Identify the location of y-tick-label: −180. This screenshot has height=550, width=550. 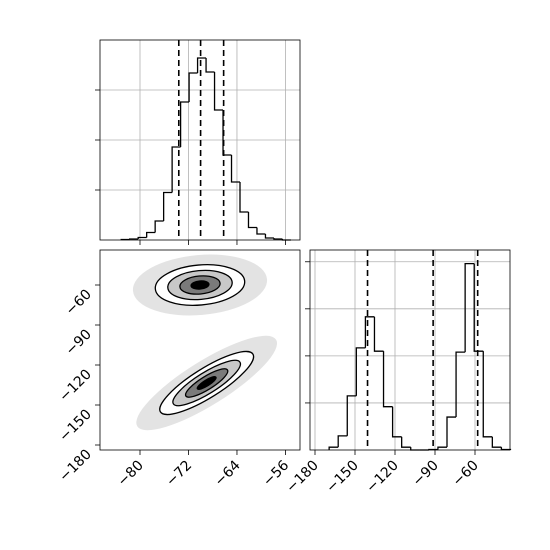
(75, 466).